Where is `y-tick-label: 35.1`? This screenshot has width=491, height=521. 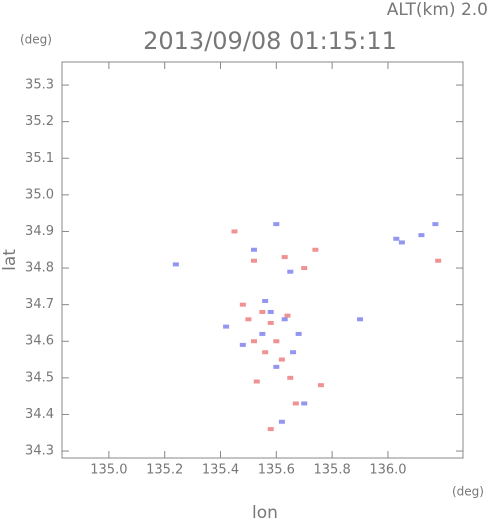 y-tick-label: 35.1 is located at coordinates (39, 158).